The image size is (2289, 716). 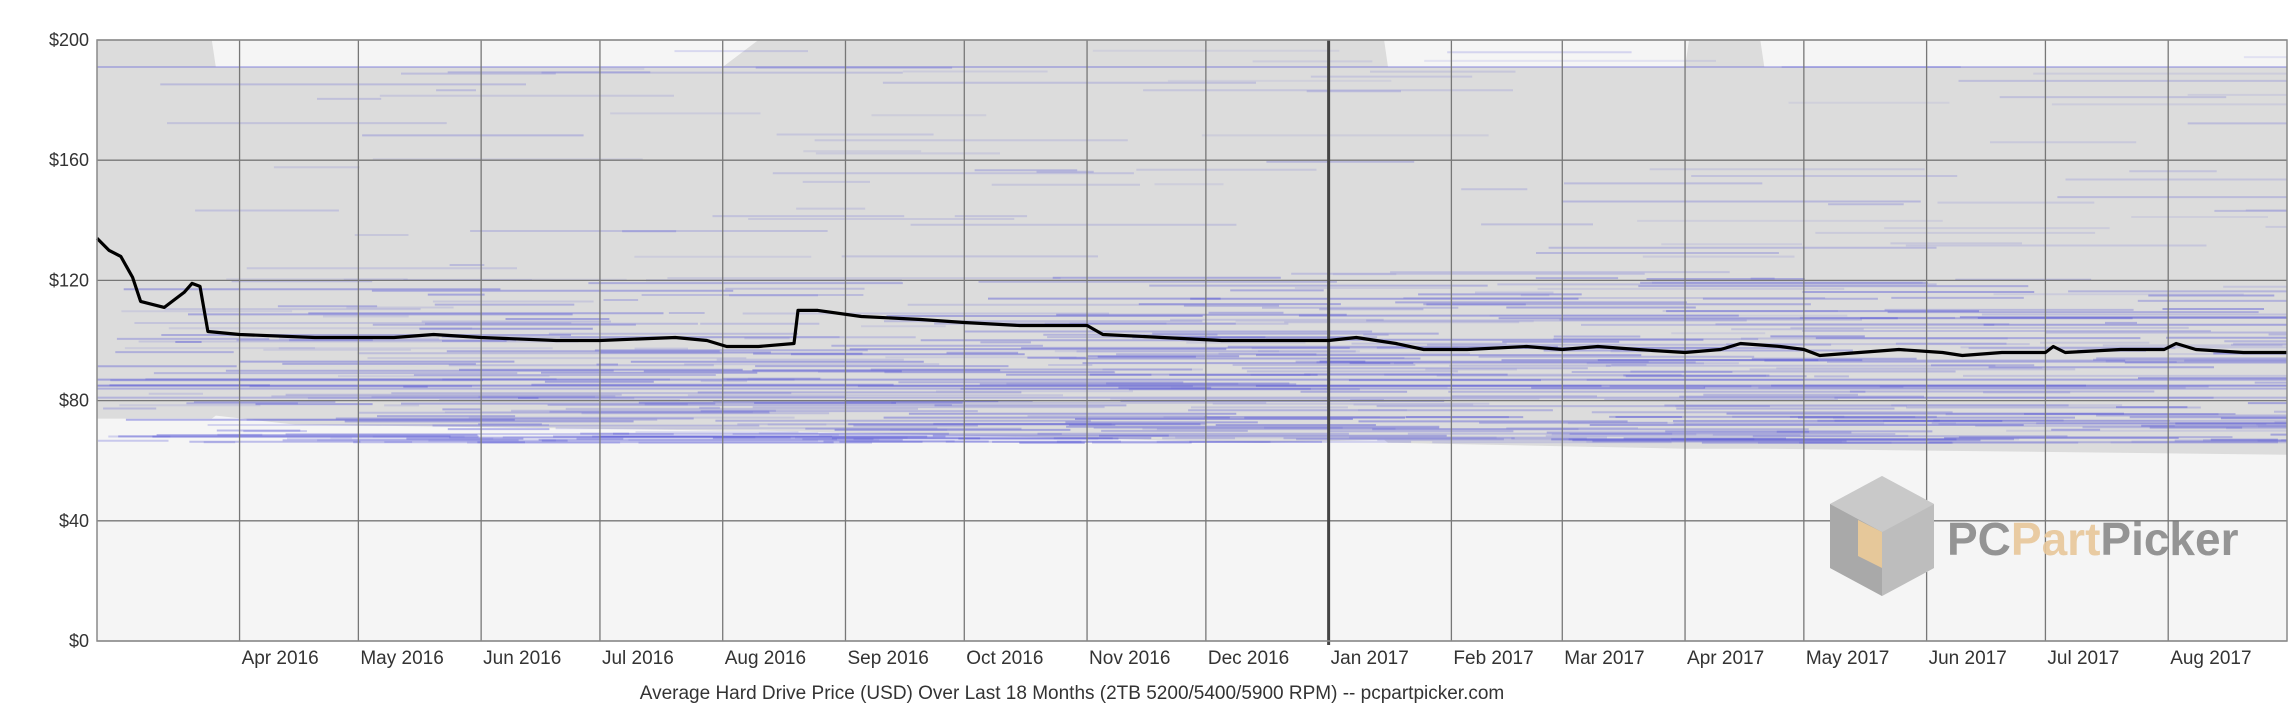 I want to click on y-tick-label: $0, so click(x=79, y=641).